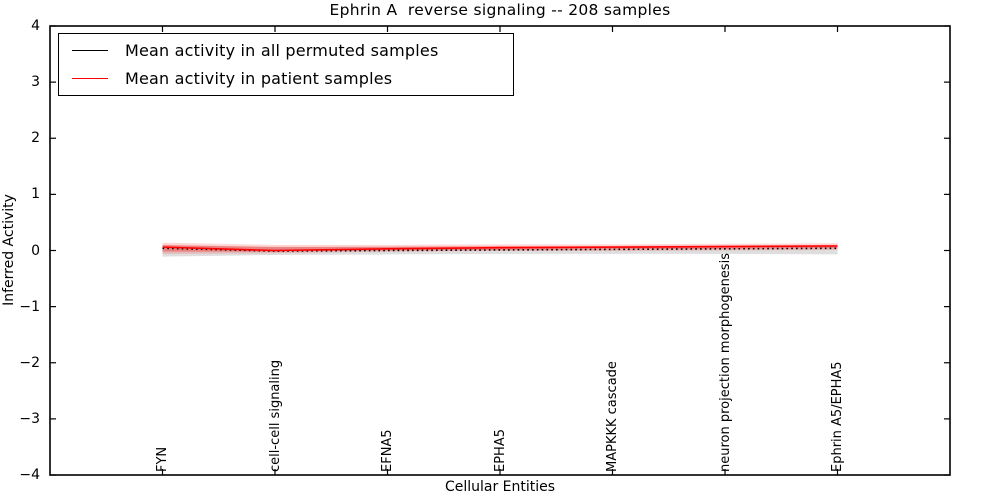 The image size is (1000, 500). I want to click on permuted-samples-spread, so click(500, 251).